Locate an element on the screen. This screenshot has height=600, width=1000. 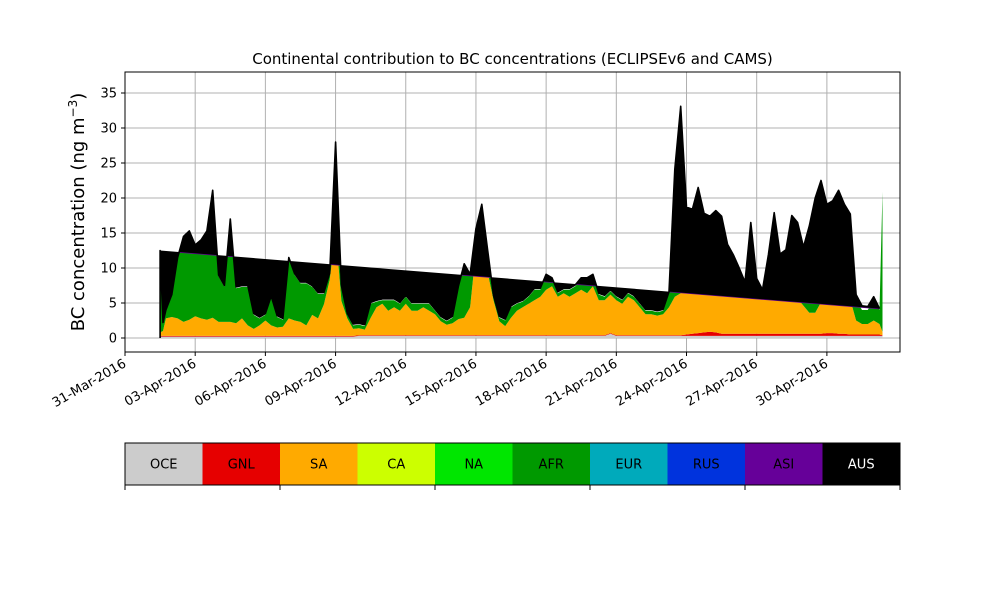
legend-label-rus: RUS is located at coordinates (706, 465).